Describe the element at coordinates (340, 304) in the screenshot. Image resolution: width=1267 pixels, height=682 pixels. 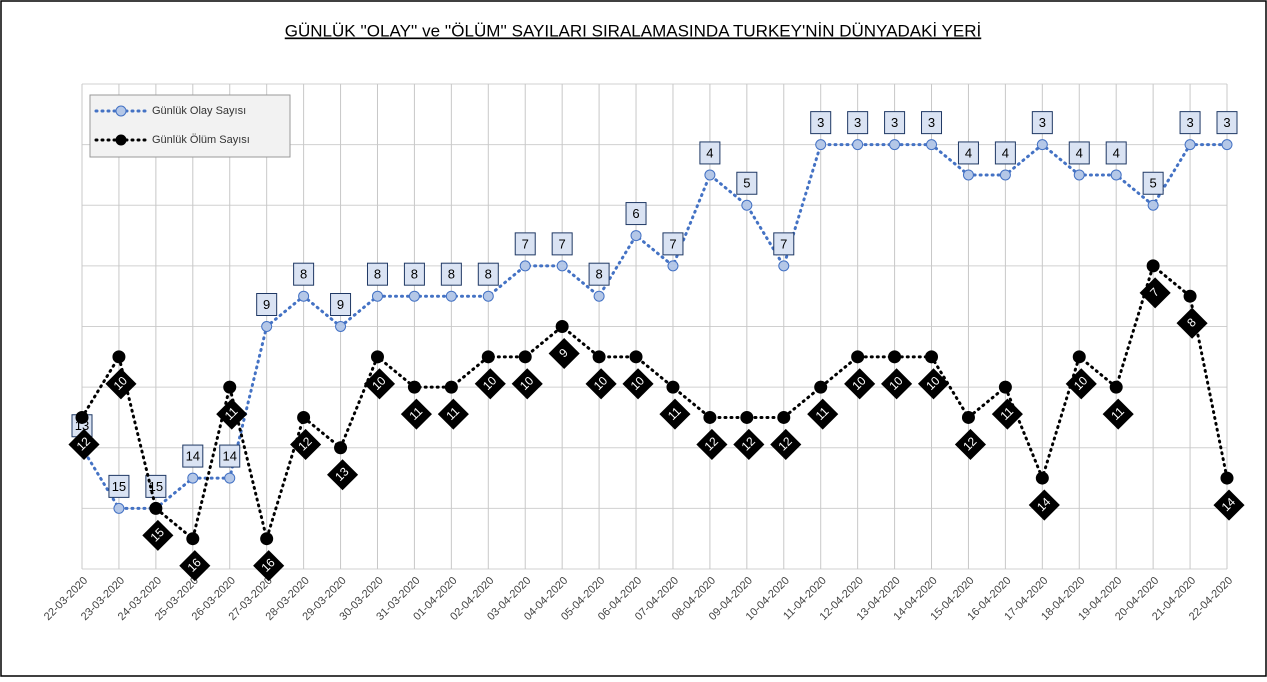
I see `data-label: 9` at that location.